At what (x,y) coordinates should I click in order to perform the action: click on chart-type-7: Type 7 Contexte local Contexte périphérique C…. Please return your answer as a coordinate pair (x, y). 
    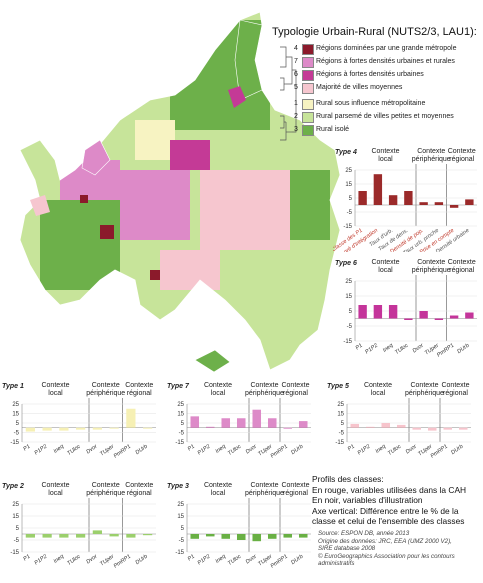
    Looking at the image, I should click on (240, 425).